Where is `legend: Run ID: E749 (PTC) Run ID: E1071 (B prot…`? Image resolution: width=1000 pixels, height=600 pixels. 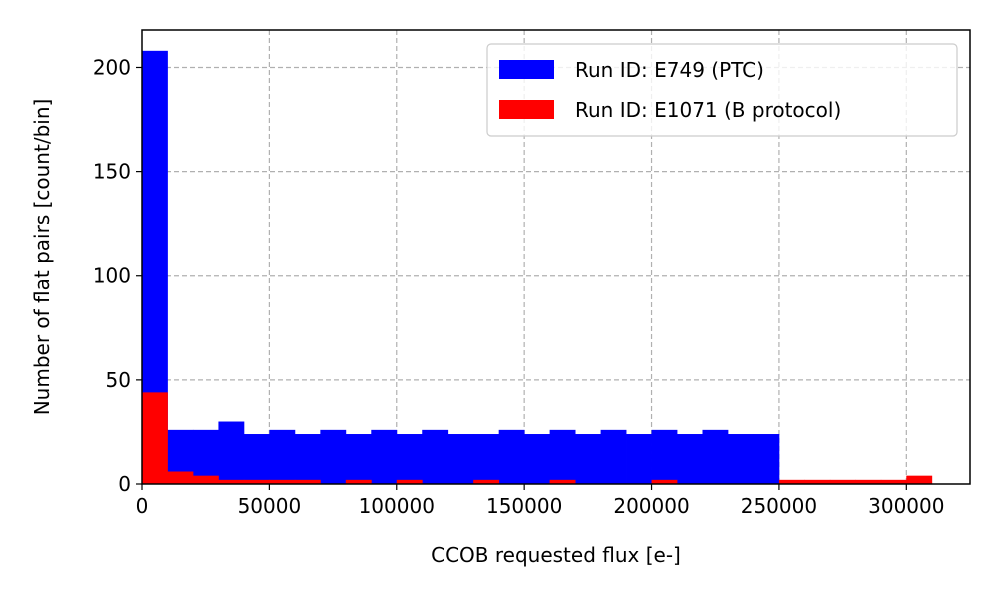 legend: Run ID: E749 (PTC) Run ID: E1071 (B prot… is located at coordinates (722, 90).